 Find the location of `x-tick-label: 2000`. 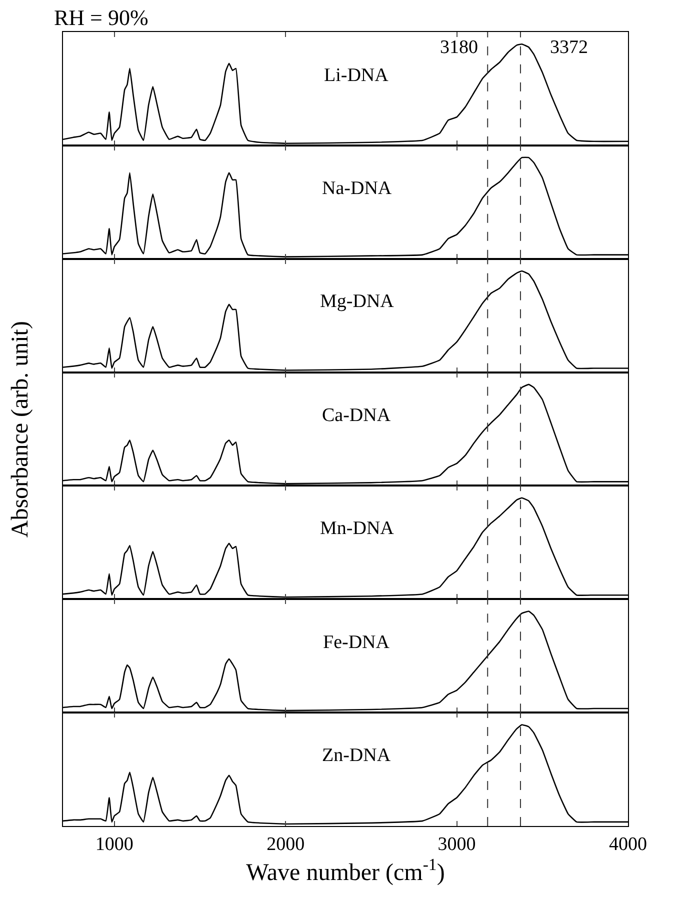

x-tick-label: 2000 is located at coordinates (285, 844).